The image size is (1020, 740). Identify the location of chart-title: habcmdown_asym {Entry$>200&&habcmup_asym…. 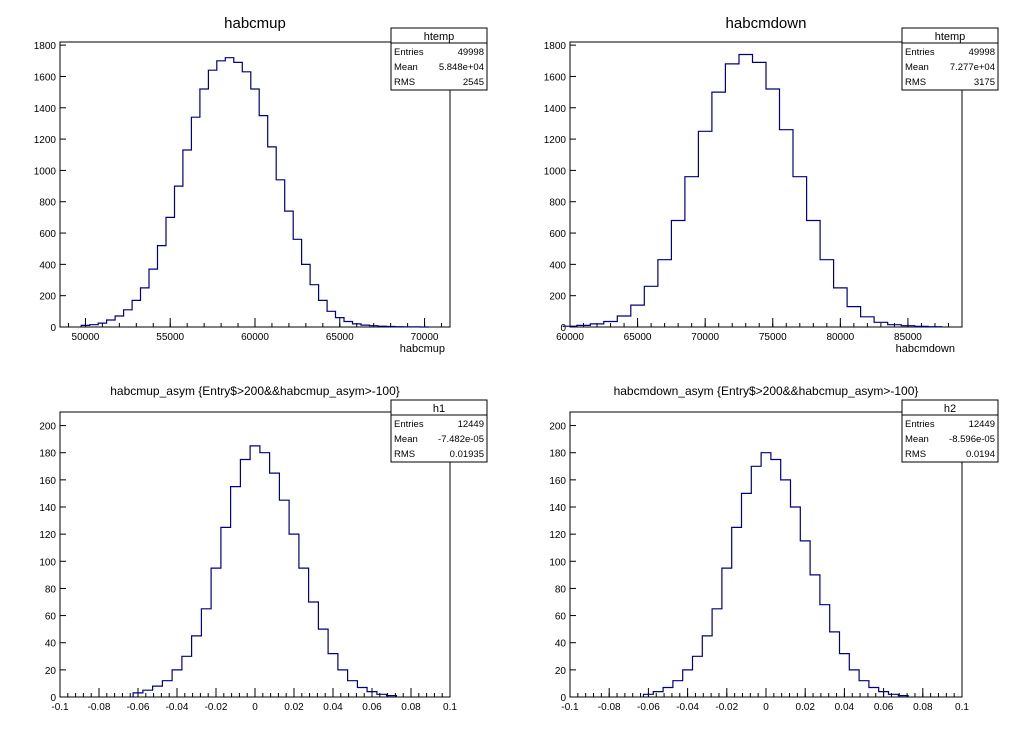
(766, 391).